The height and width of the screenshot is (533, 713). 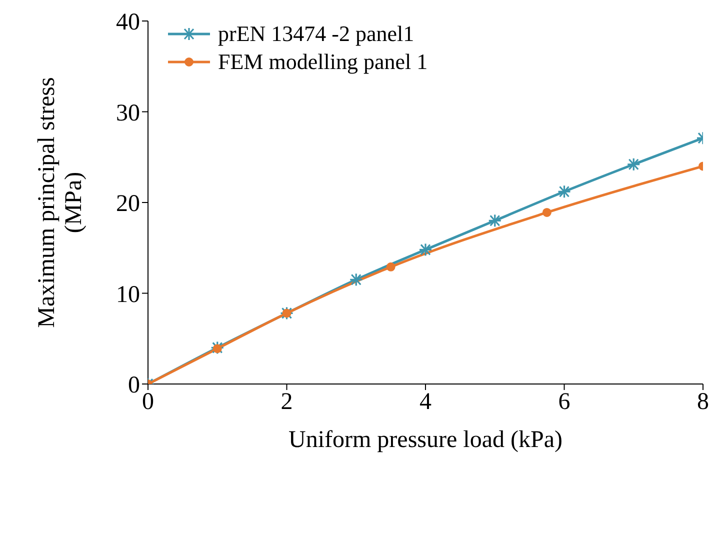 I want to click on x-tick-label: 6, so click(x=564, y=402).